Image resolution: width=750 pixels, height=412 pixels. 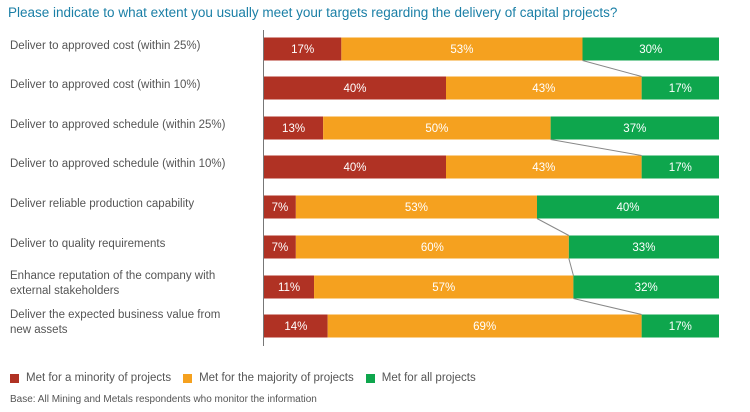 I want to click on row-label-line: Deliver to quality requirements, so click(x=88, y=243).